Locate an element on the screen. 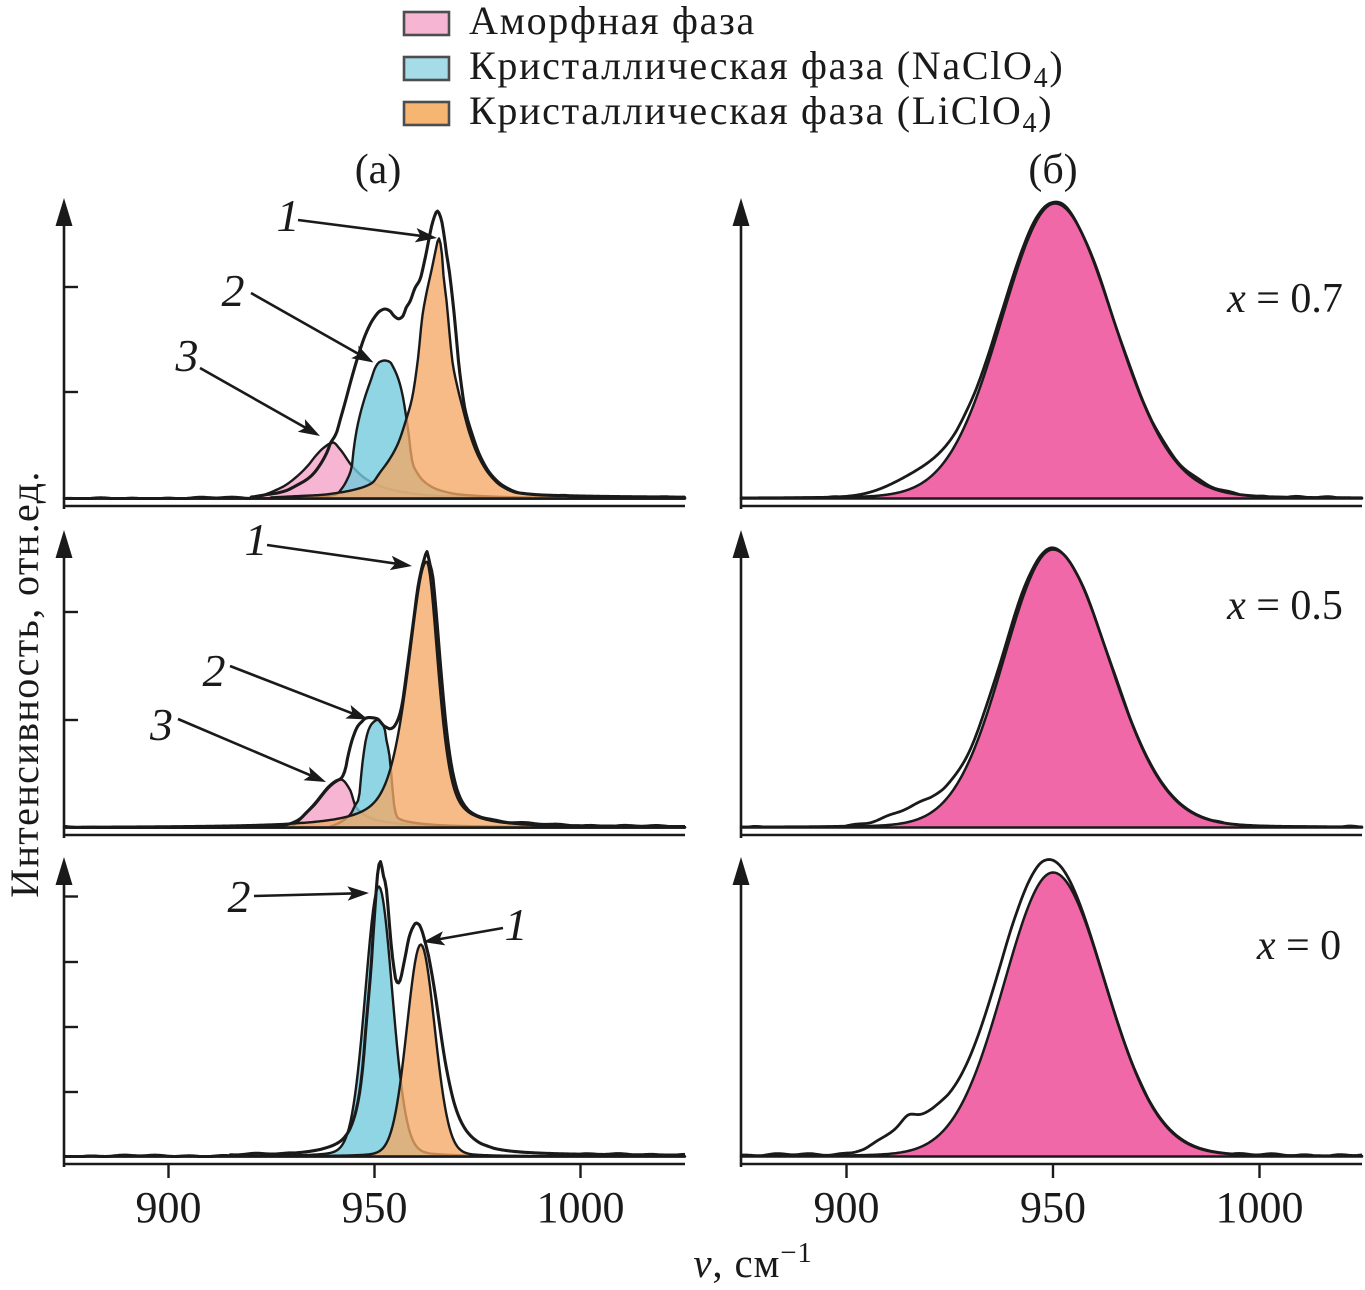 Image resolution: width=1365 pixels, height=1290 pixels. svg-text: Интенсивность, отн.ед. is located at coordinates (24, 684).